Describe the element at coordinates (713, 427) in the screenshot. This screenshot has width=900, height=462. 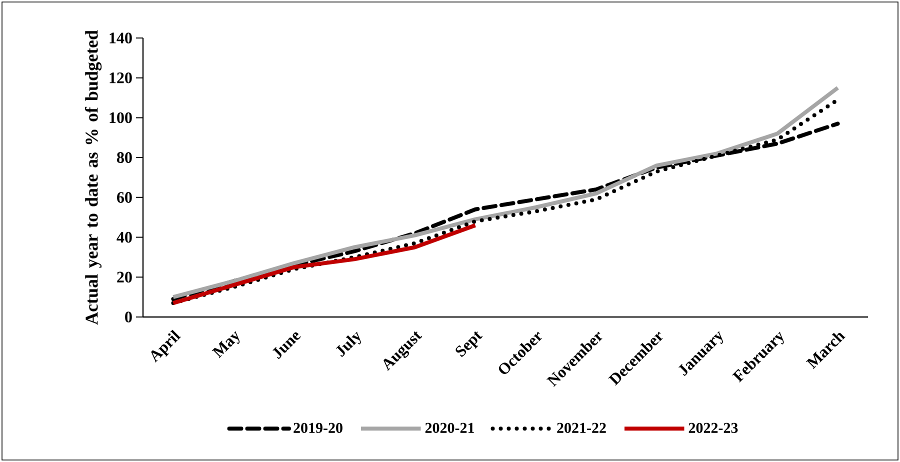
I see `legend-label: 2022-23` at that location.